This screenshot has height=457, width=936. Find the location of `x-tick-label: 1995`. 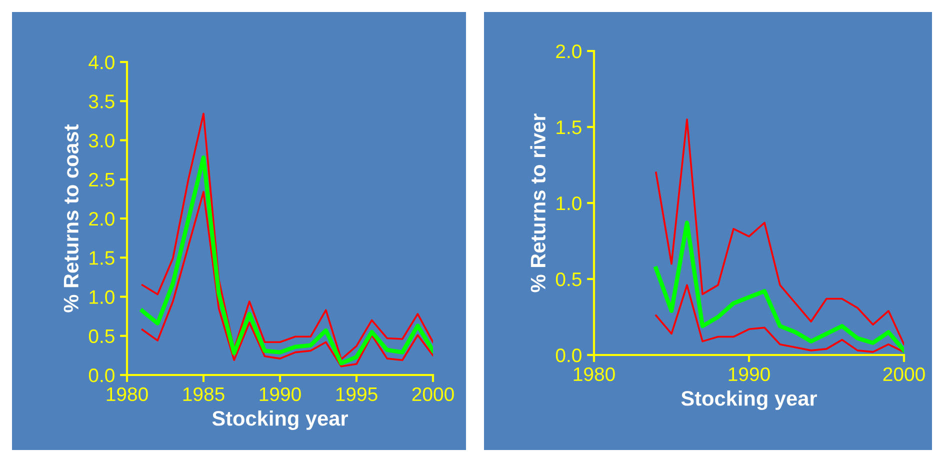

x-tick-label: 1995 is located at coordinates (357, 394).